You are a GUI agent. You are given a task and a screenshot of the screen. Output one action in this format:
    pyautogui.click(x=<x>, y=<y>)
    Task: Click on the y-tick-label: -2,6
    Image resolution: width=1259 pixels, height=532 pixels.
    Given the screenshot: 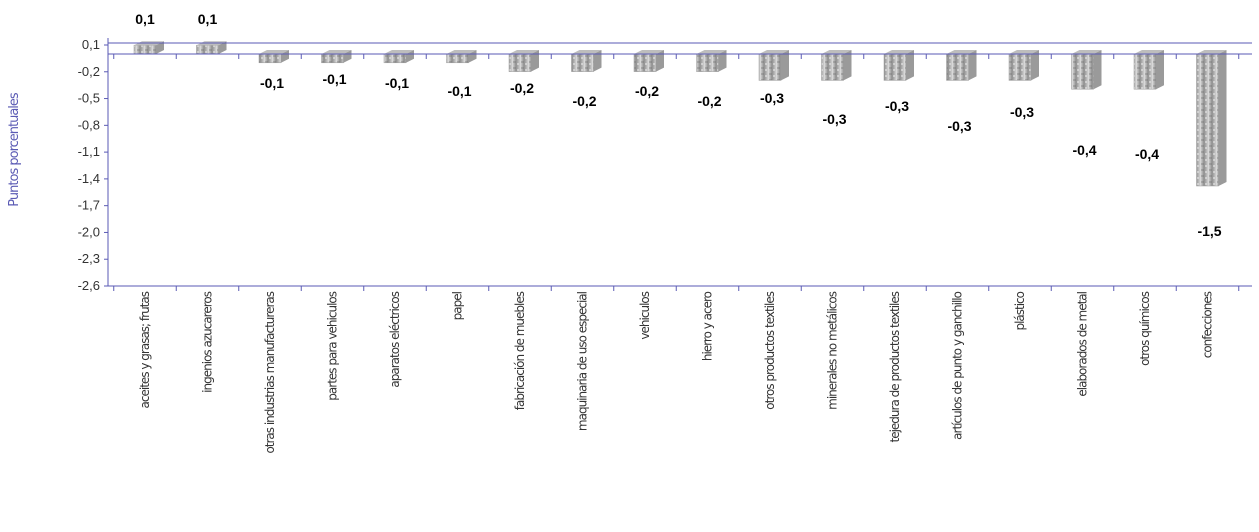 What is the action you would take?
    pyautogui.click(x=89, y=285)
    